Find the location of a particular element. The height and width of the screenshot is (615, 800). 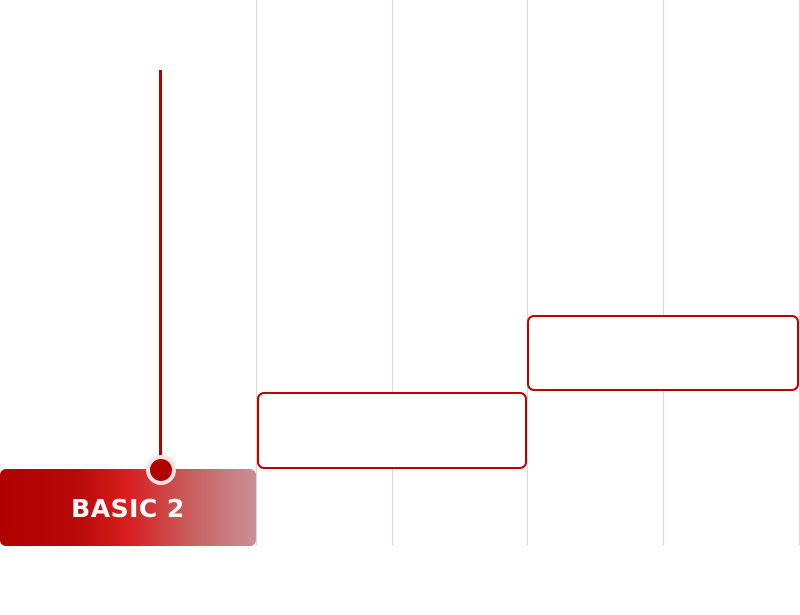

row-label: BASIC 2 is located at coordinates (128, 507).